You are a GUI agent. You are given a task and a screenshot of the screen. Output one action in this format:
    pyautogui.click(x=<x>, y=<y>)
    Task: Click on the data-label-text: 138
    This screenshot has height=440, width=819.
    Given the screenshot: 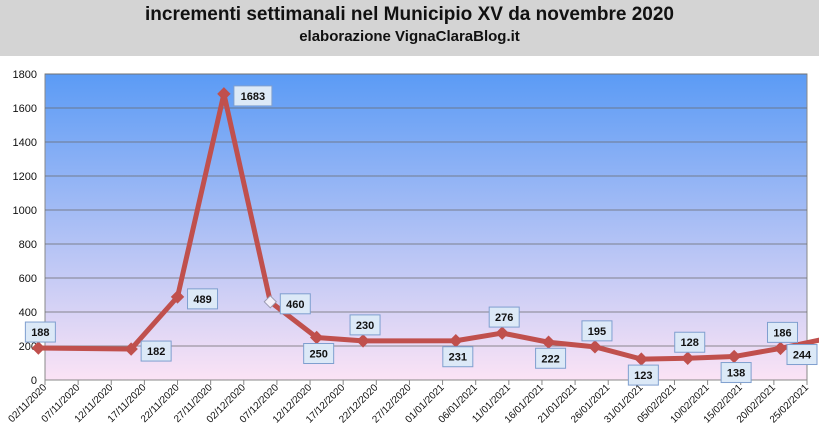 What is the action you would take?
    pyautogui.click(x=736, y=374)
    